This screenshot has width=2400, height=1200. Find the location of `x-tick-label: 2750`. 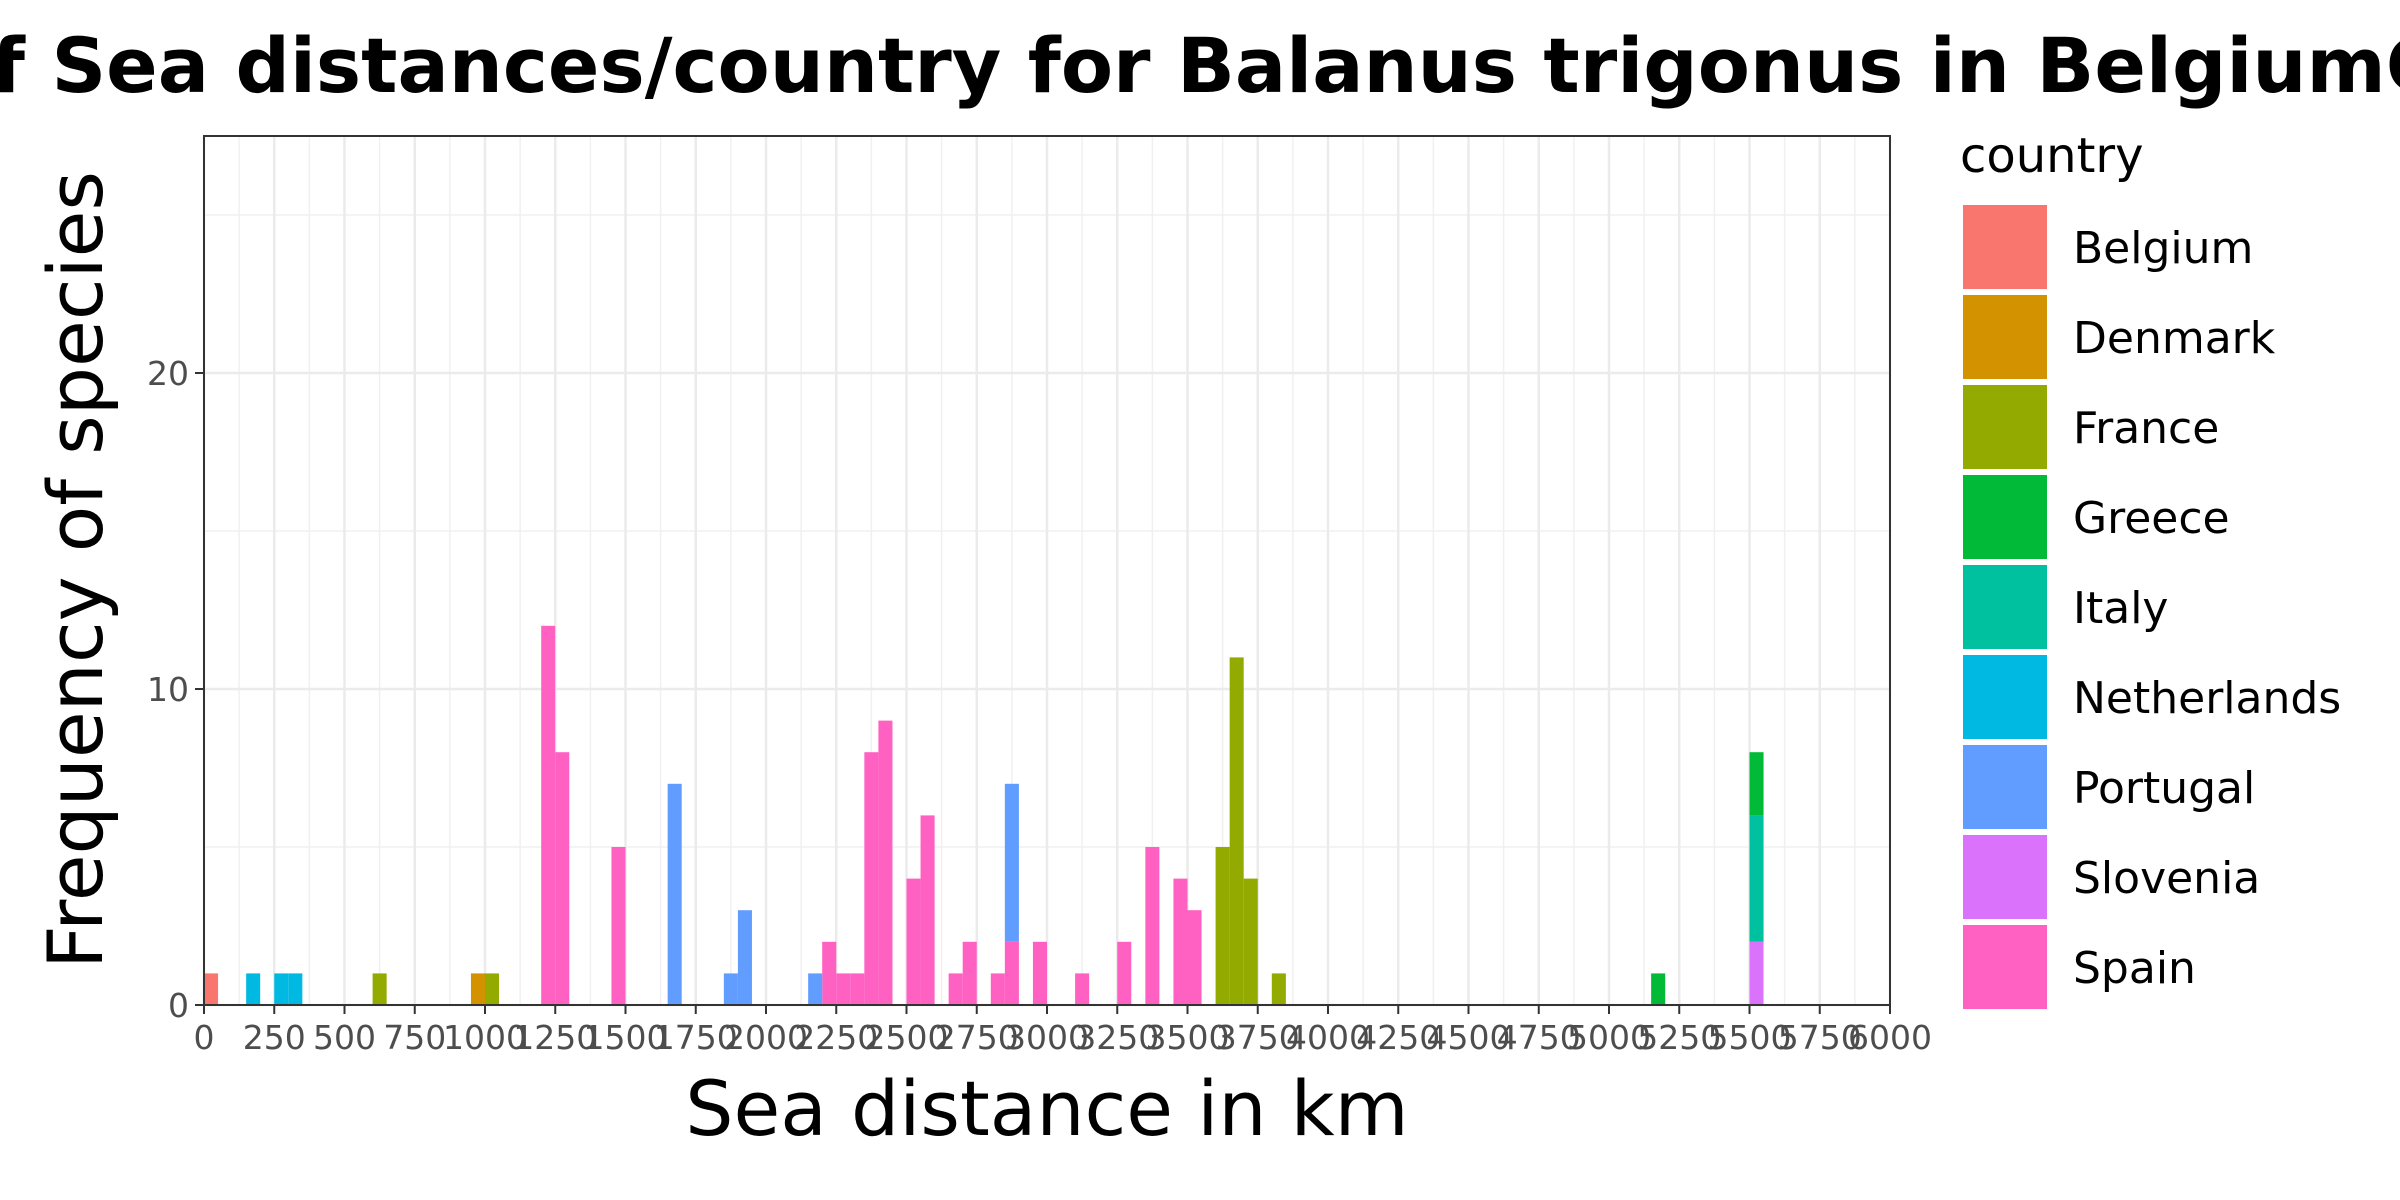

x-tick-label: 2750 is located at coordinates (977, 1037).